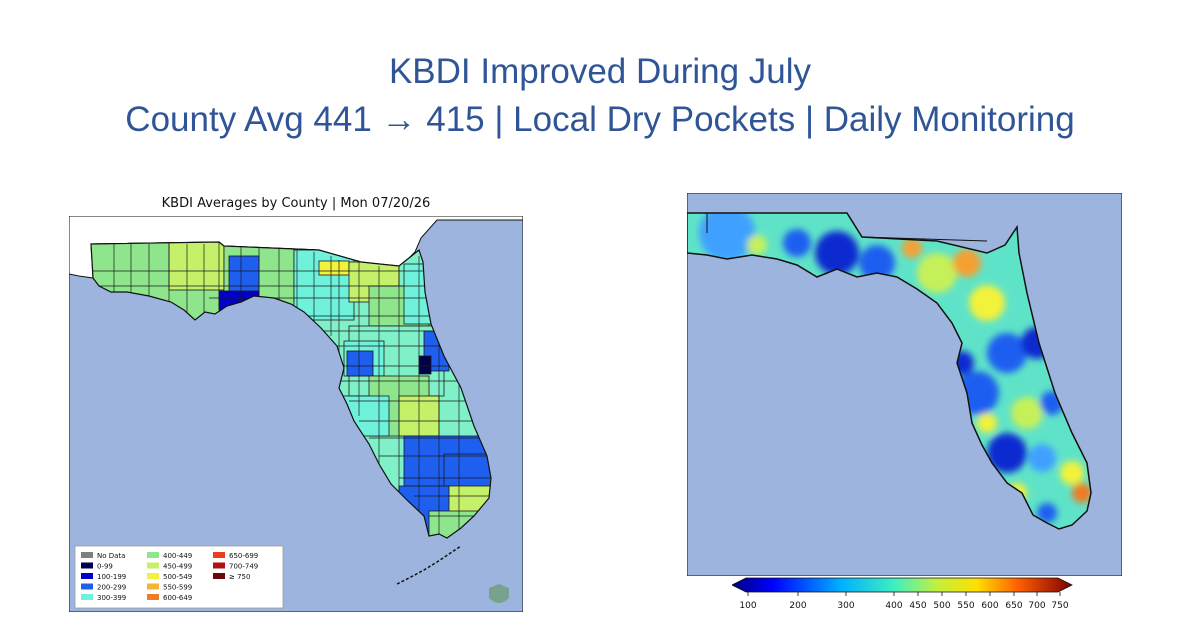  What do you see at coordinates (902, 594) in the screenshot?
I see `kbdi-colorbar: 100 200 300 400 450 500 550 600 650 700 750` at bounding box center [902, 594].